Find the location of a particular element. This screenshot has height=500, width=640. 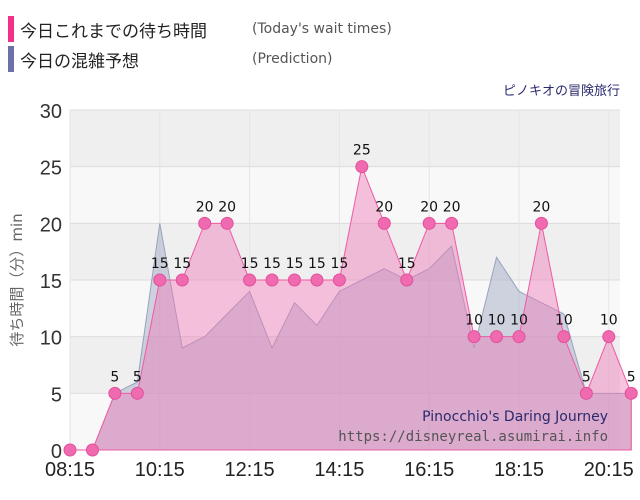

watermark-url: https://disneyreal.asumirai.info is located at coordinates (473, 437).